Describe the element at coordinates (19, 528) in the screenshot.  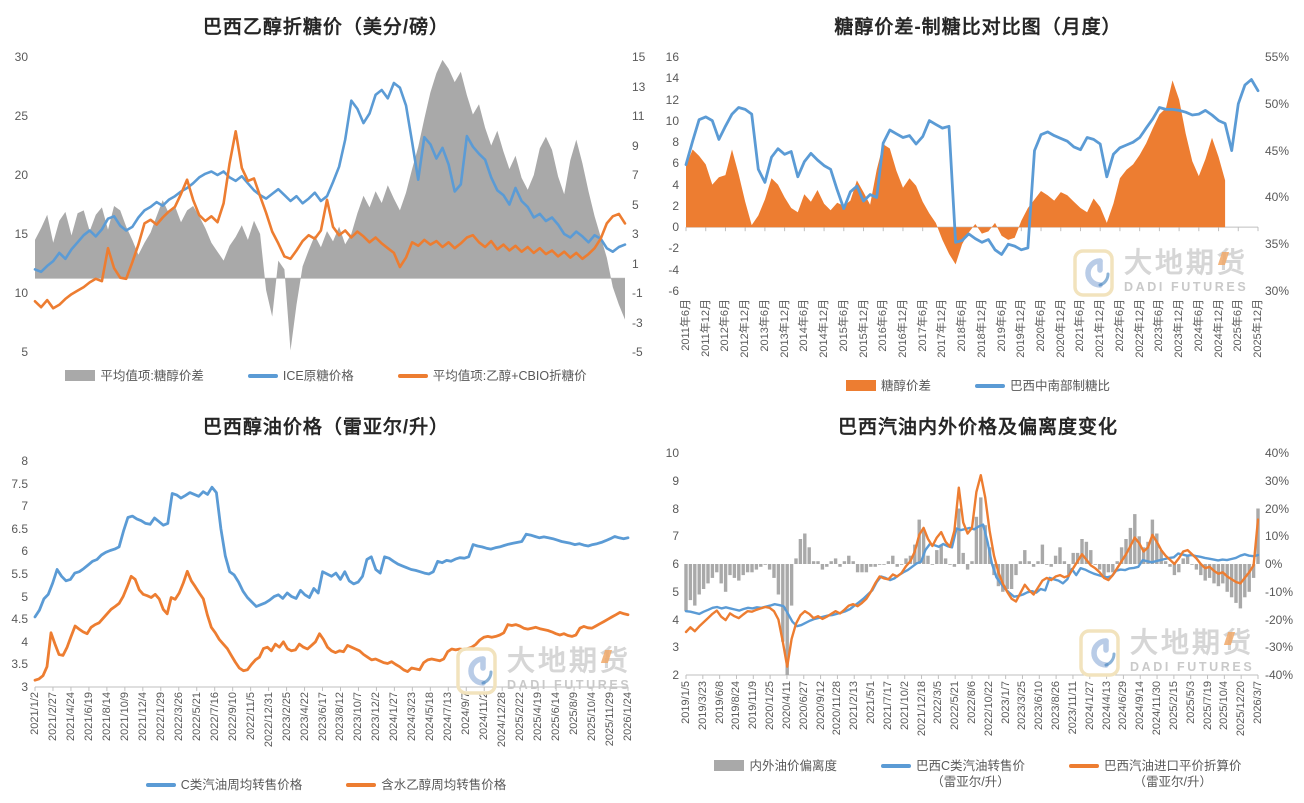
I see `y-axis-tick-left: 6.5` at that location.